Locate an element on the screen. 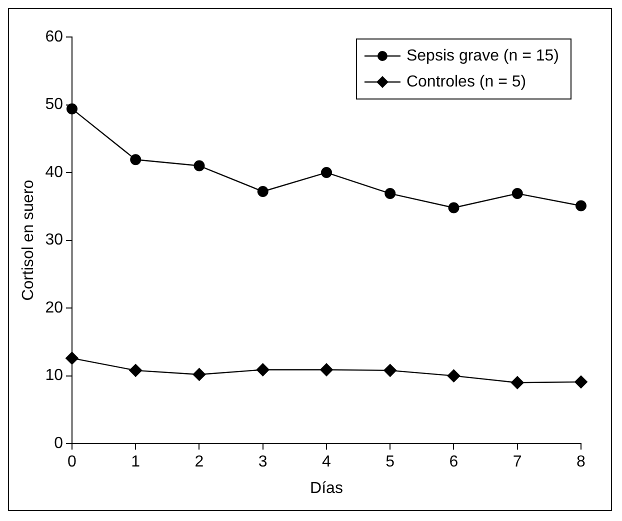 The width and height of the screenshot is (622, 521). y-tick-label: 60 is located at coordinates (54, 37).